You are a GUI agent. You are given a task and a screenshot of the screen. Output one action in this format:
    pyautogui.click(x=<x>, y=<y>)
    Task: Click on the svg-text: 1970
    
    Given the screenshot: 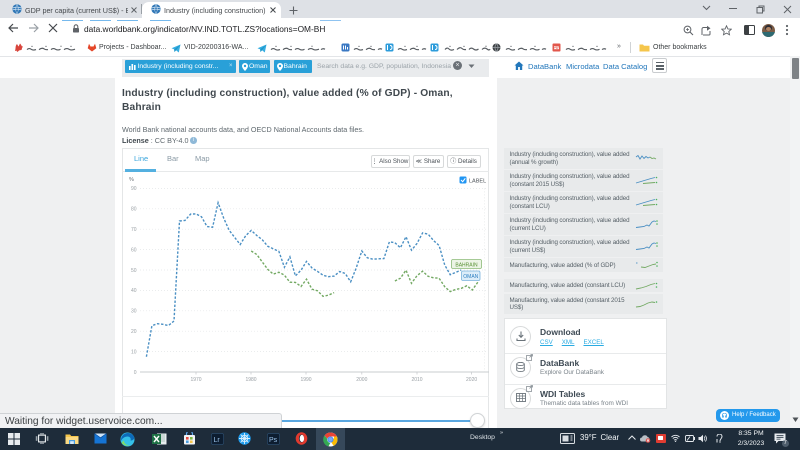 What is the action you would take?
    pyautogui.click(x=195, y=380)
    